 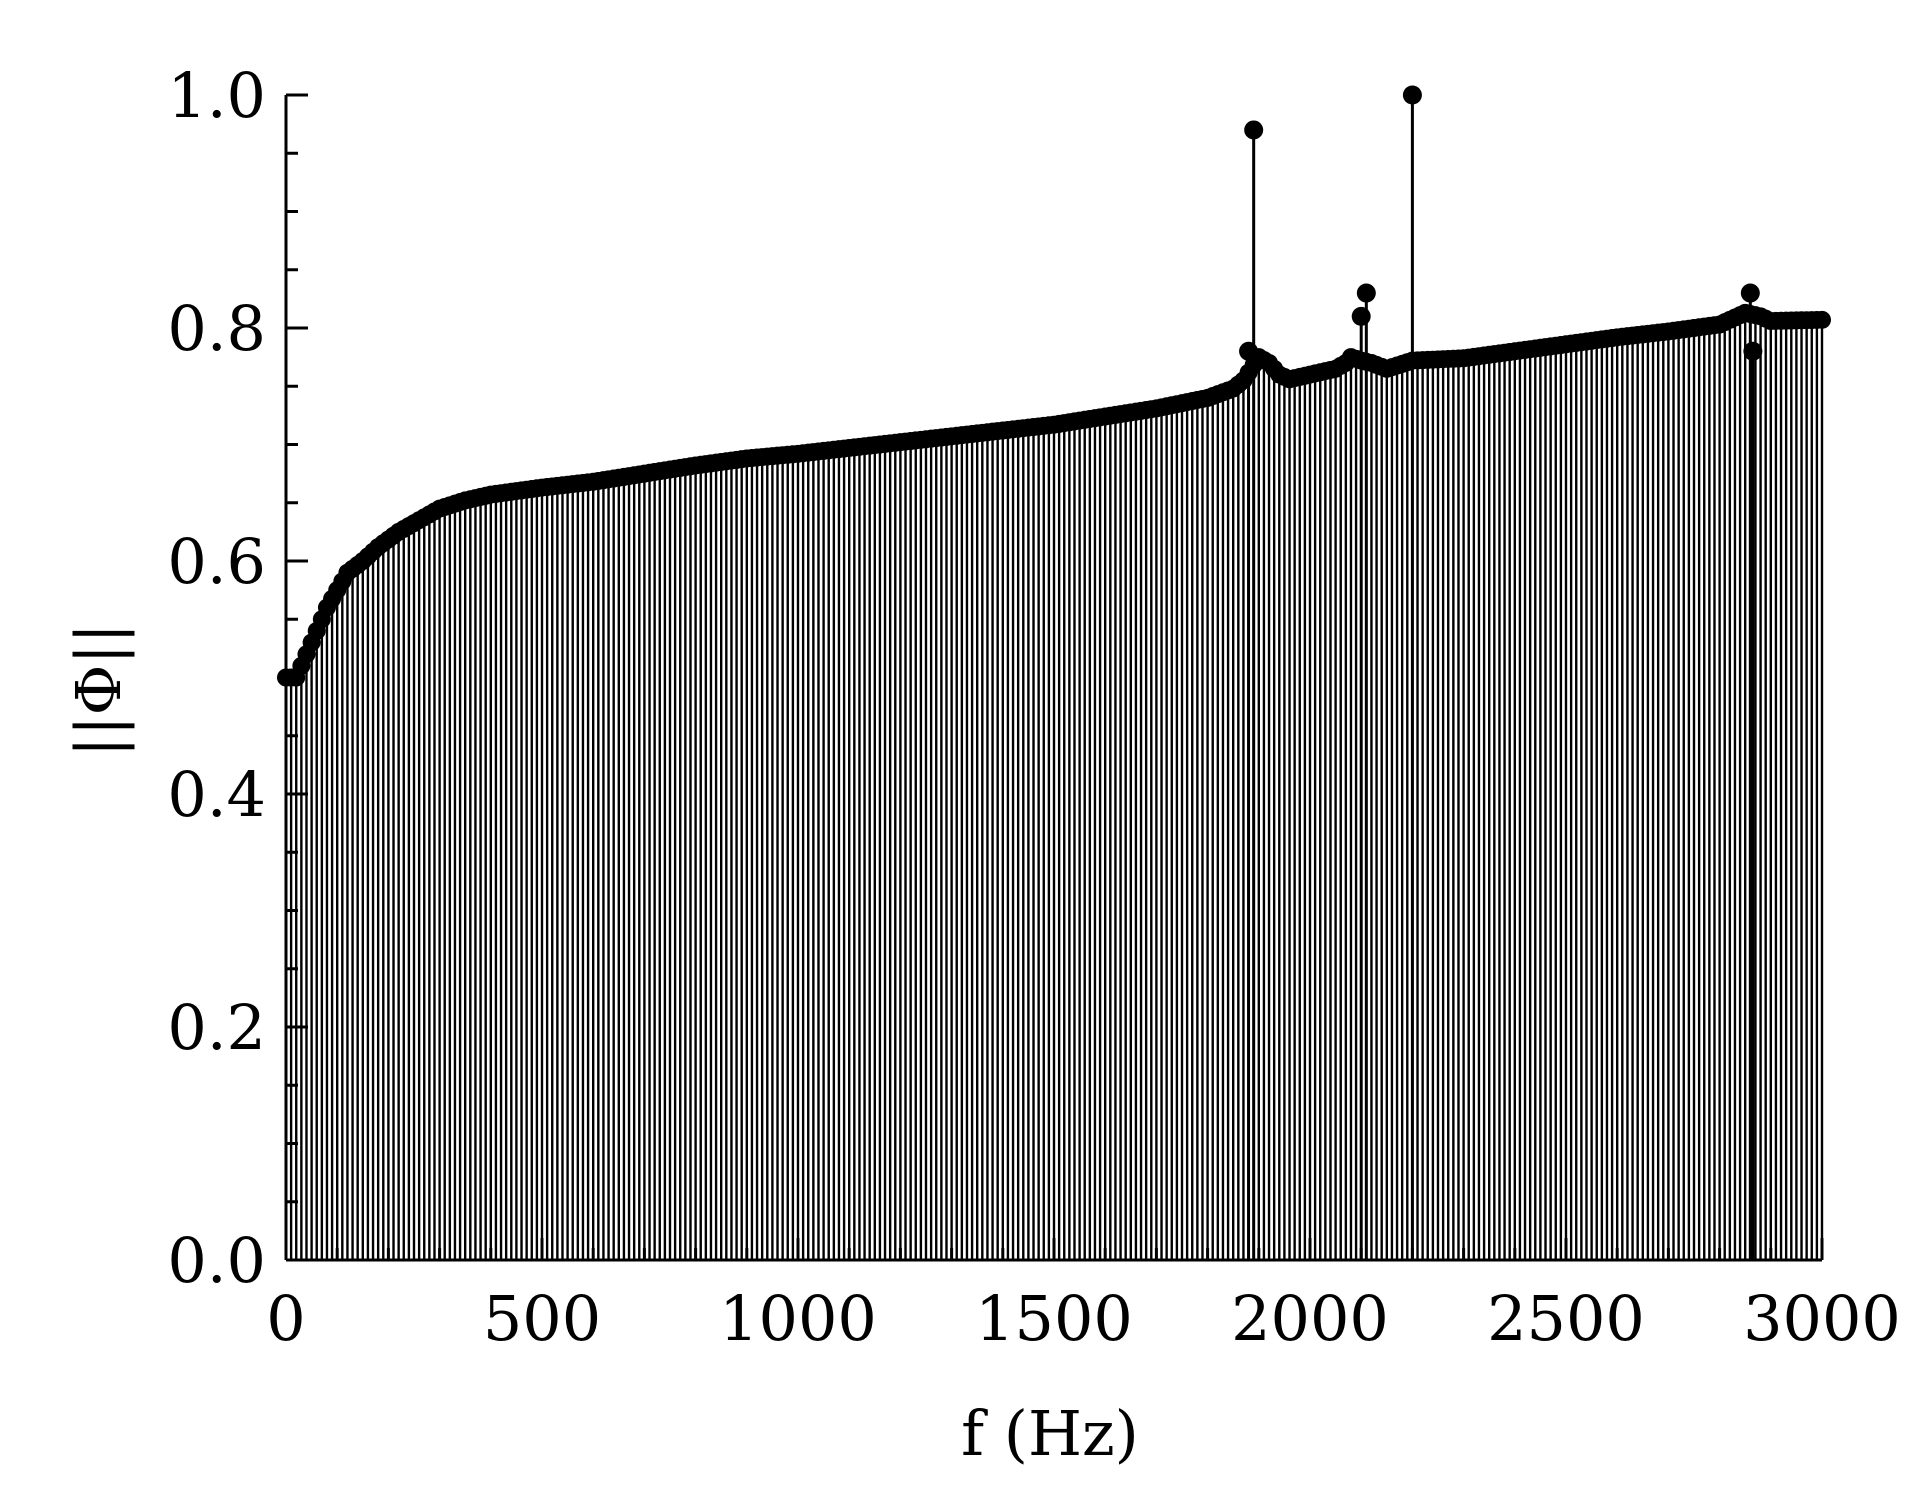 What do you see at coordinates (1054, 1318) in the screenshot?
I see `x-tick-label: 1500` at bounding box center [1054, 1318].